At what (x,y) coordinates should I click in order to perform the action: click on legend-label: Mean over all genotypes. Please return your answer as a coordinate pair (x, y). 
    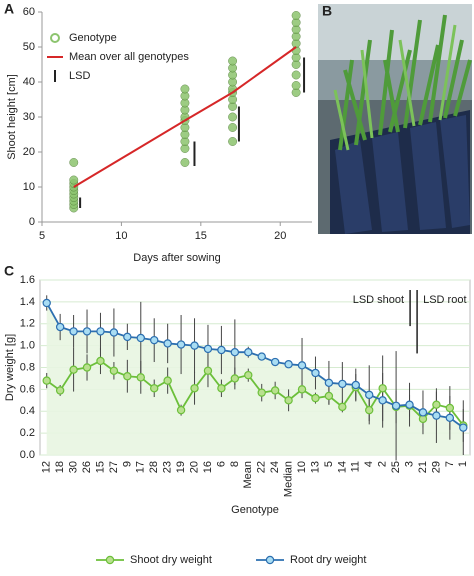
    Looking at the image, I should click on (129, 57).